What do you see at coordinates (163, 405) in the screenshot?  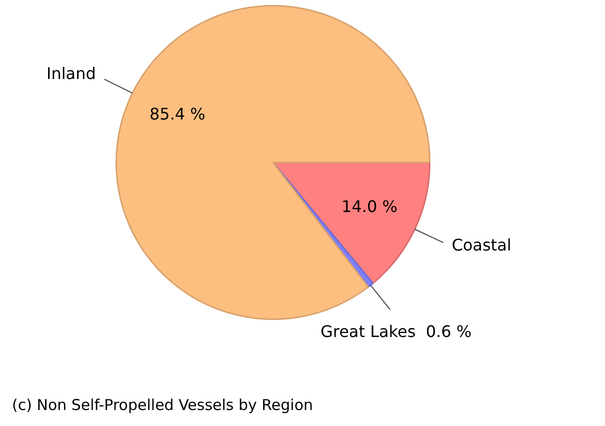 I see `text: (c) Non Self-Propelled Vessels by Region` at bounding box center [163, 405].